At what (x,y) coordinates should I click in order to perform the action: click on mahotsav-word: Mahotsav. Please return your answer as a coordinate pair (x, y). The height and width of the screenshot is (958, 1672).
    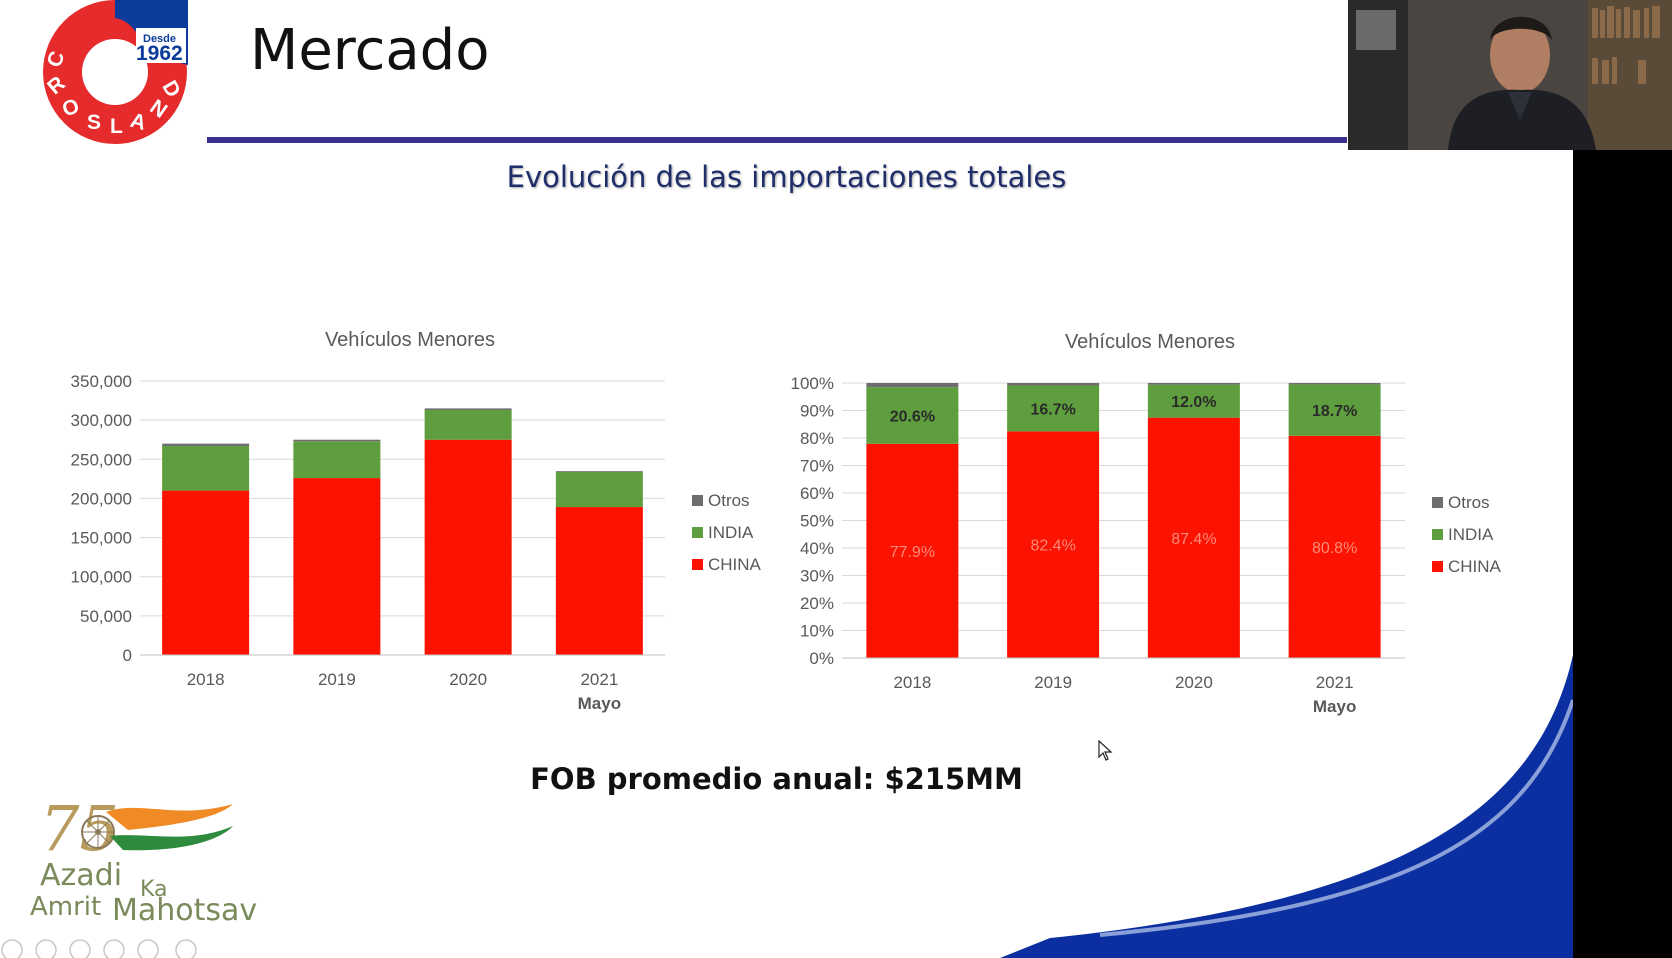
    Looking at the image, I should click on (184, 910).